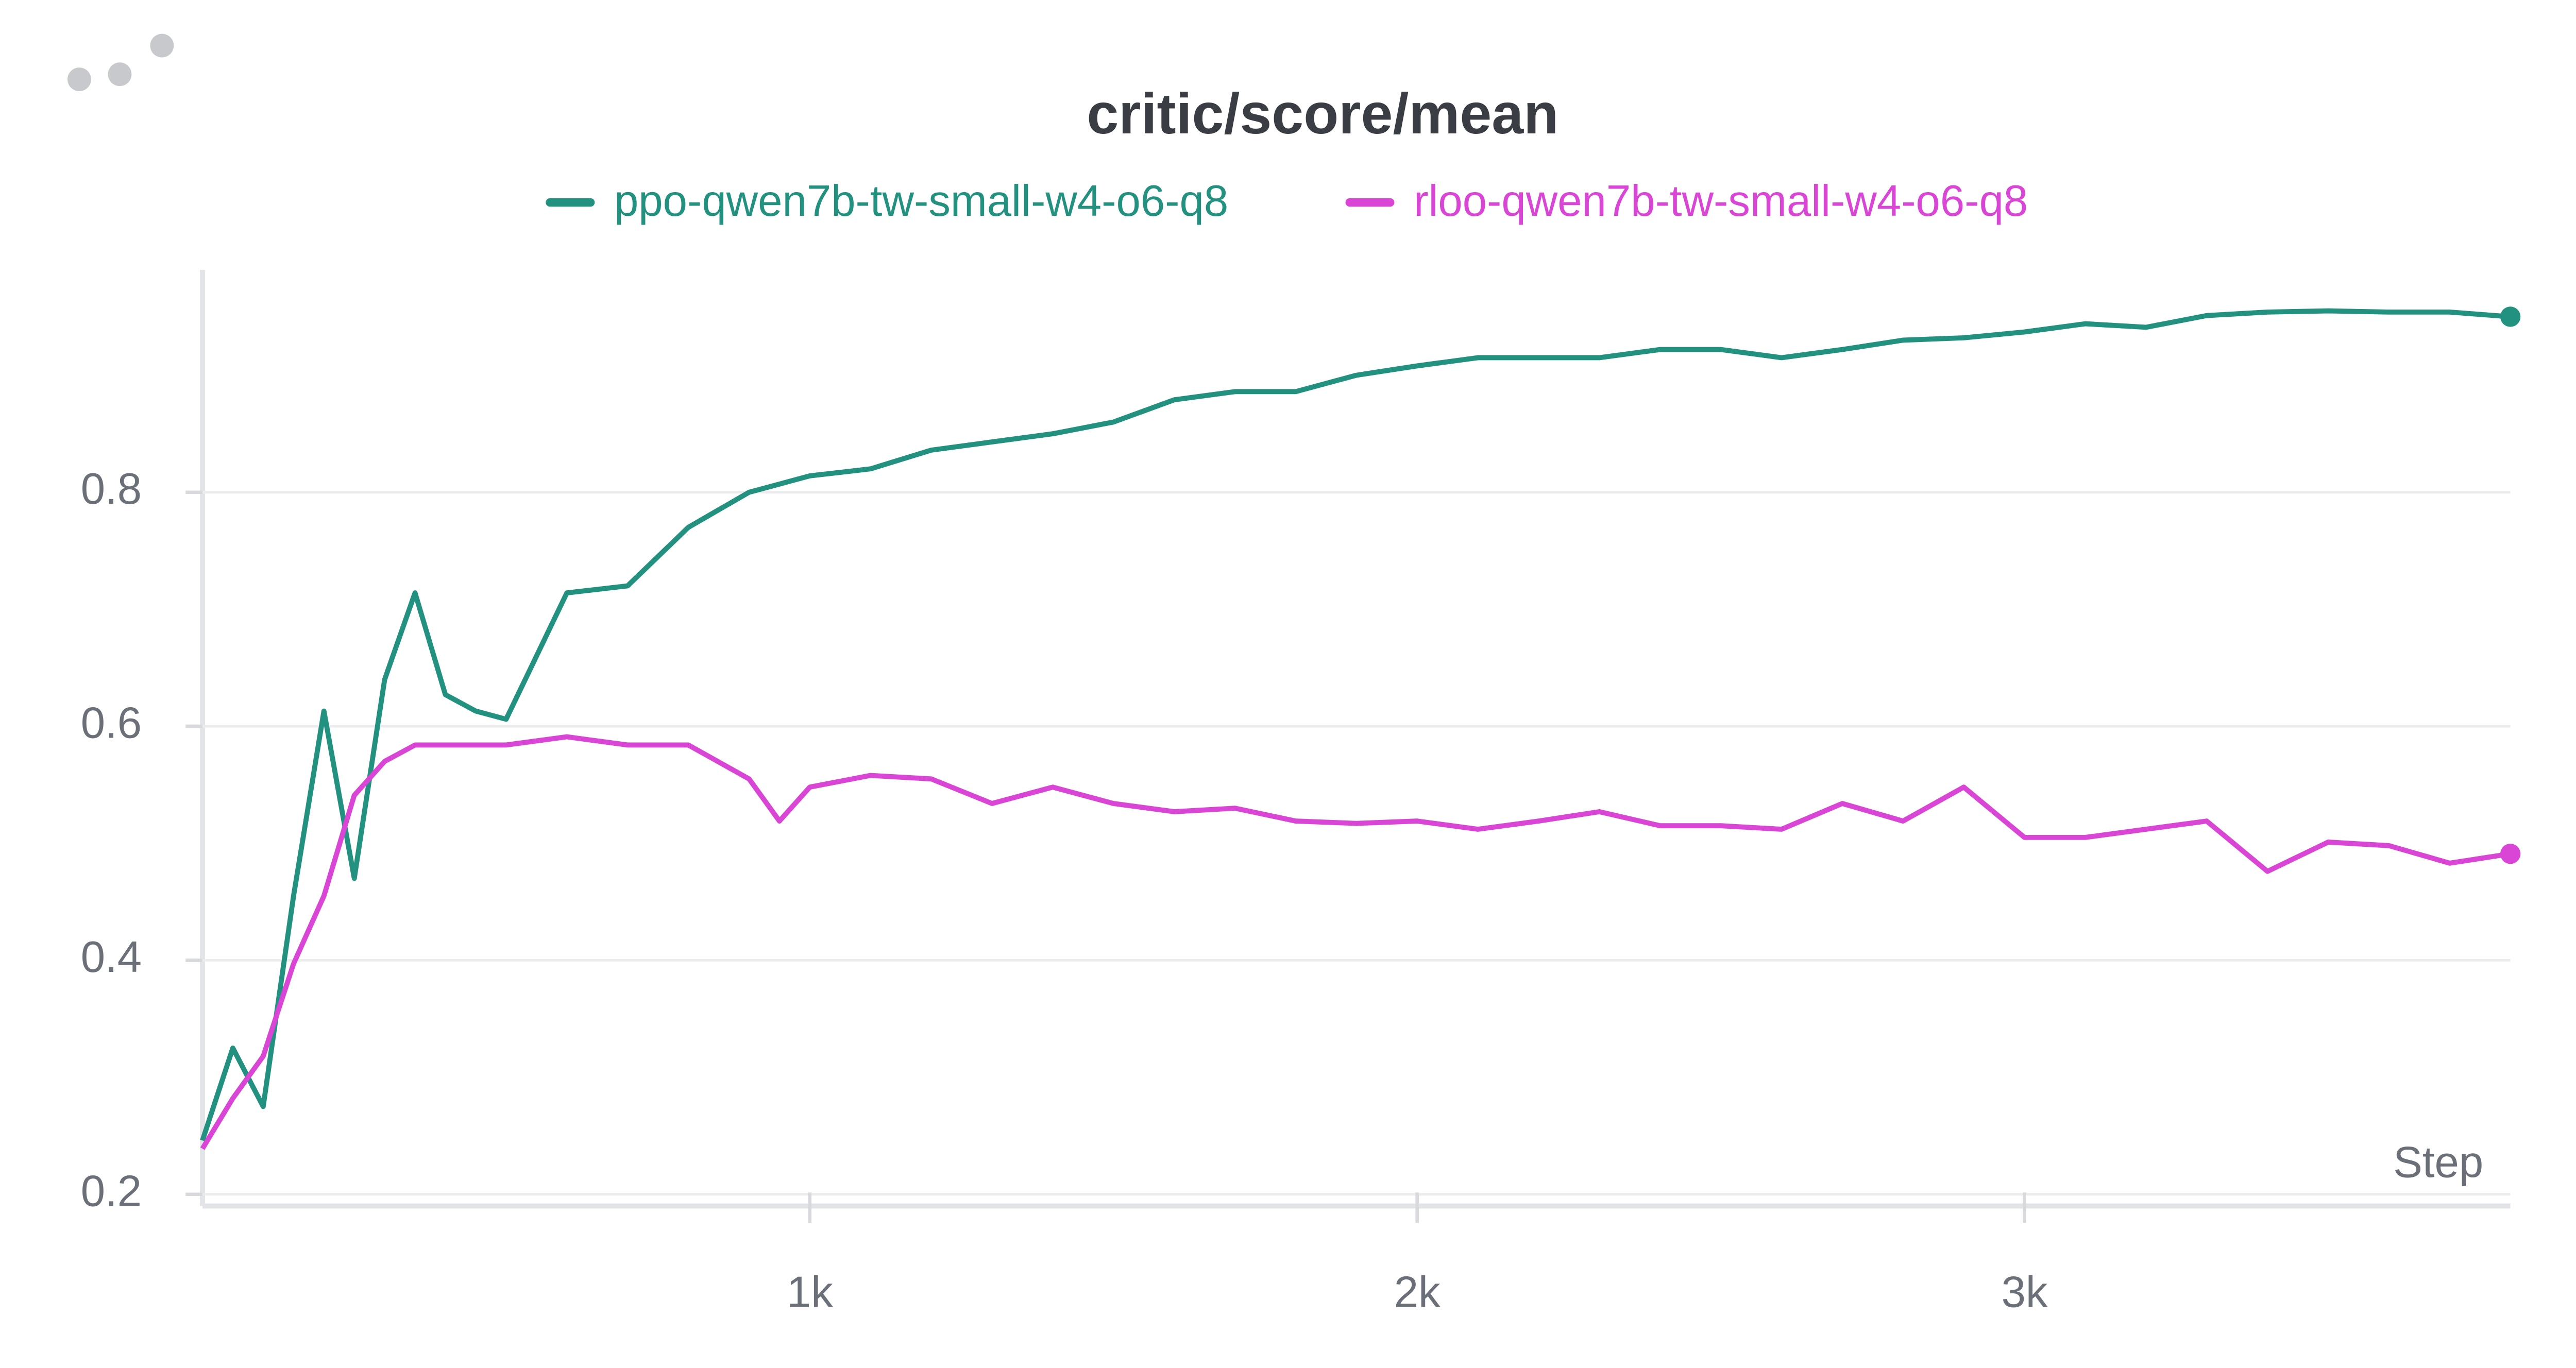 Image resolution: width=2576 pixels, height=1368 pixels. What do you see at coordinates (921, 201) in the screenshot?
I see `legend-label: ppo-qwen7b-tw-small-w4-o6-q8` at bounding box center [921, 201].